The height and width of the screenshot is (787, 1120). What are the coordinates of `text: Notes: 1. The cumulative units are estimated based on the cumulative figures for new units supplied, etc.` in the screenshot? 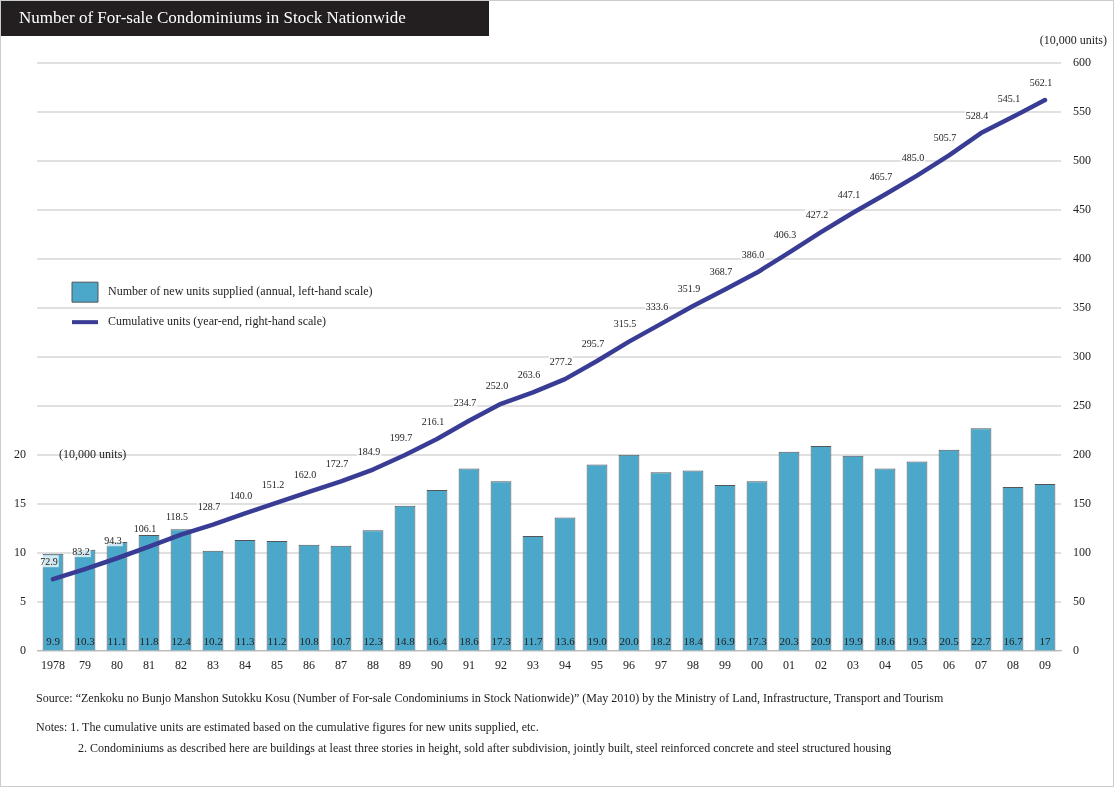 It's located at (288, 727).